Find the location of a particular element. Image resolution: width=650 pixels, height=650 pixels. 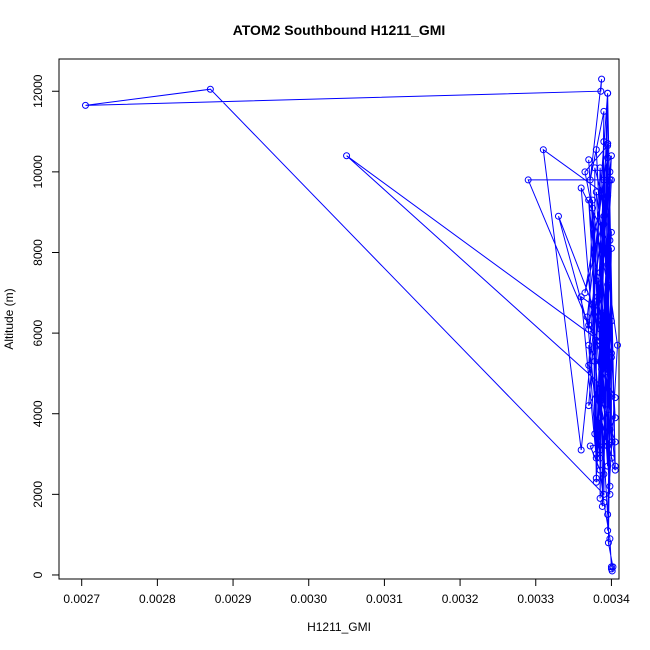

y-tick-label: 4000 is located at coordinates (38, 413).